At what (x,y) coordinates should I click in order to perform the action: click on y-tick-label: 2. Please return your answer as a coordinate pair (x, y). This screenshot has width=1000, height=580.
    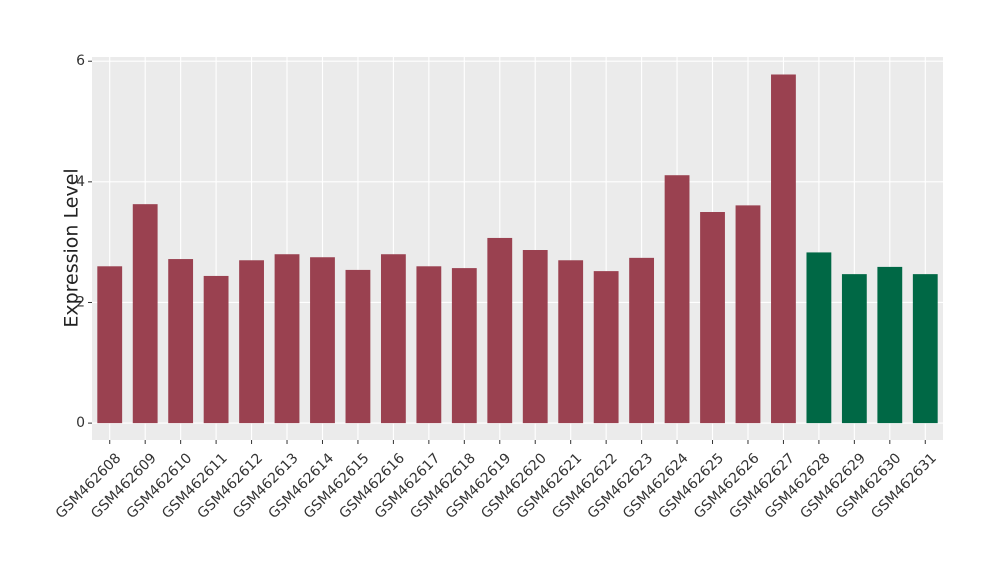
    Looking at the image, I should click on (80, 302).